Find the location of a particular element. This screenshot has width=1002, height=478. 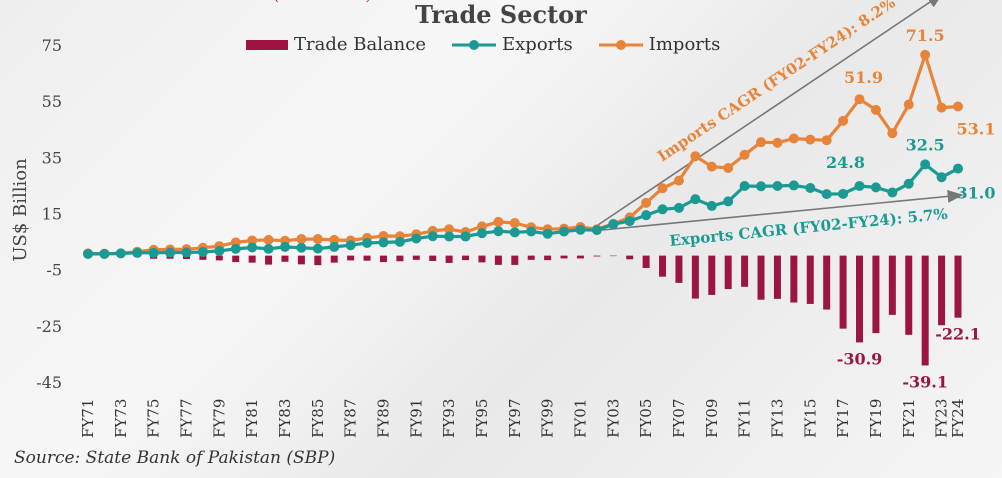

x-tick-label: FY85 is located at coordinates (318, 418).